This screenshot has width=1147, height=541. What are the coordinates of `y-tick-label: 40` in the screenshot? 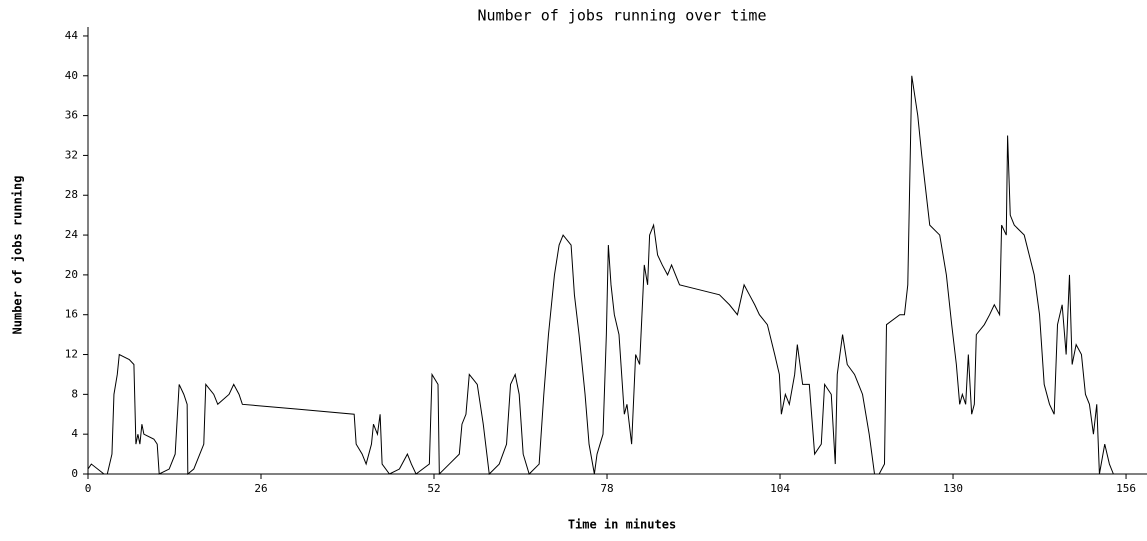 It's located at (71, 75).